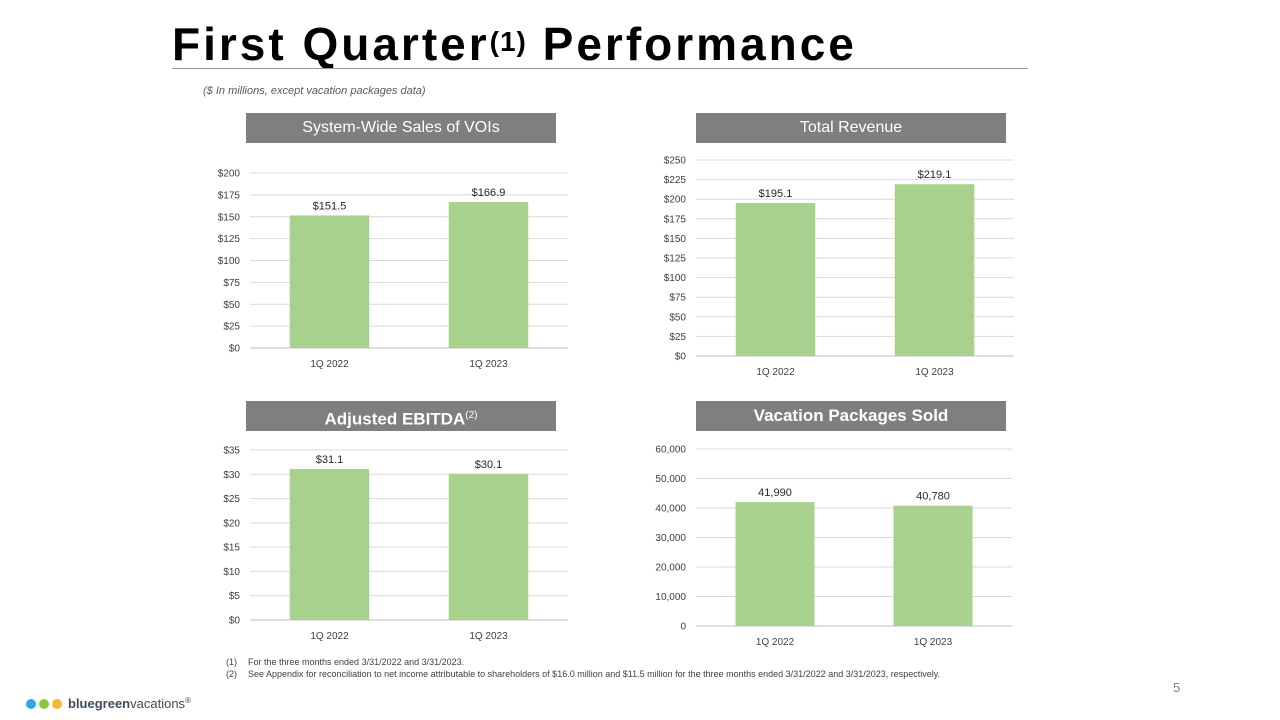 The height and width of the screenshot is (720, 1280). What do you see at coordinates (508, 41) in the screenshot?
I see `title-footnote-marker: (1)` at bounding box center [508, 41].